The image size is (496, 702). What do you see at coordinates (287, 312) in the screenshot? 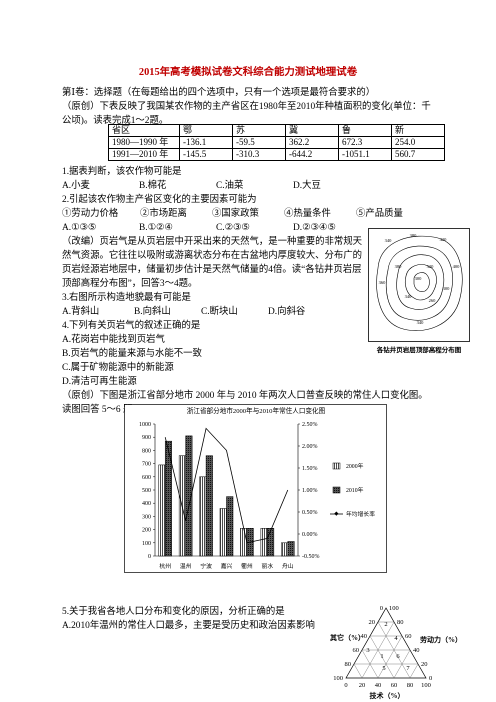
I see `option: D.向斜谷` at bounding box center [287, 312].